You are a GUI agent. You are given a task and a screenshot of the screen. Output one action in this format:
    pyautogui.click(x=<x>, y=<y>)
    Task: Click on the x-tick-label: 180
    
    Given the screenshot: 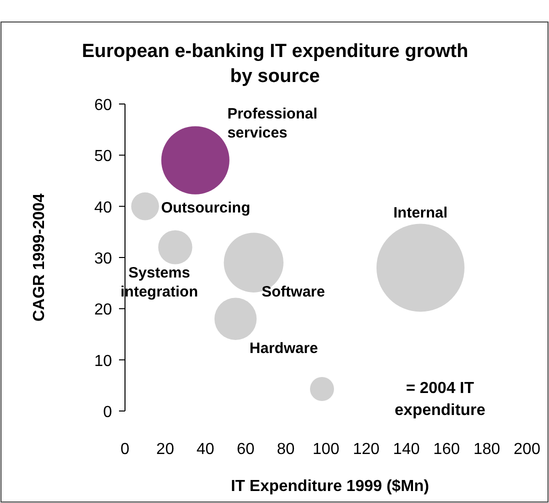 What is the action you would take?
    pyautogui.click(x=486, y=449)
    